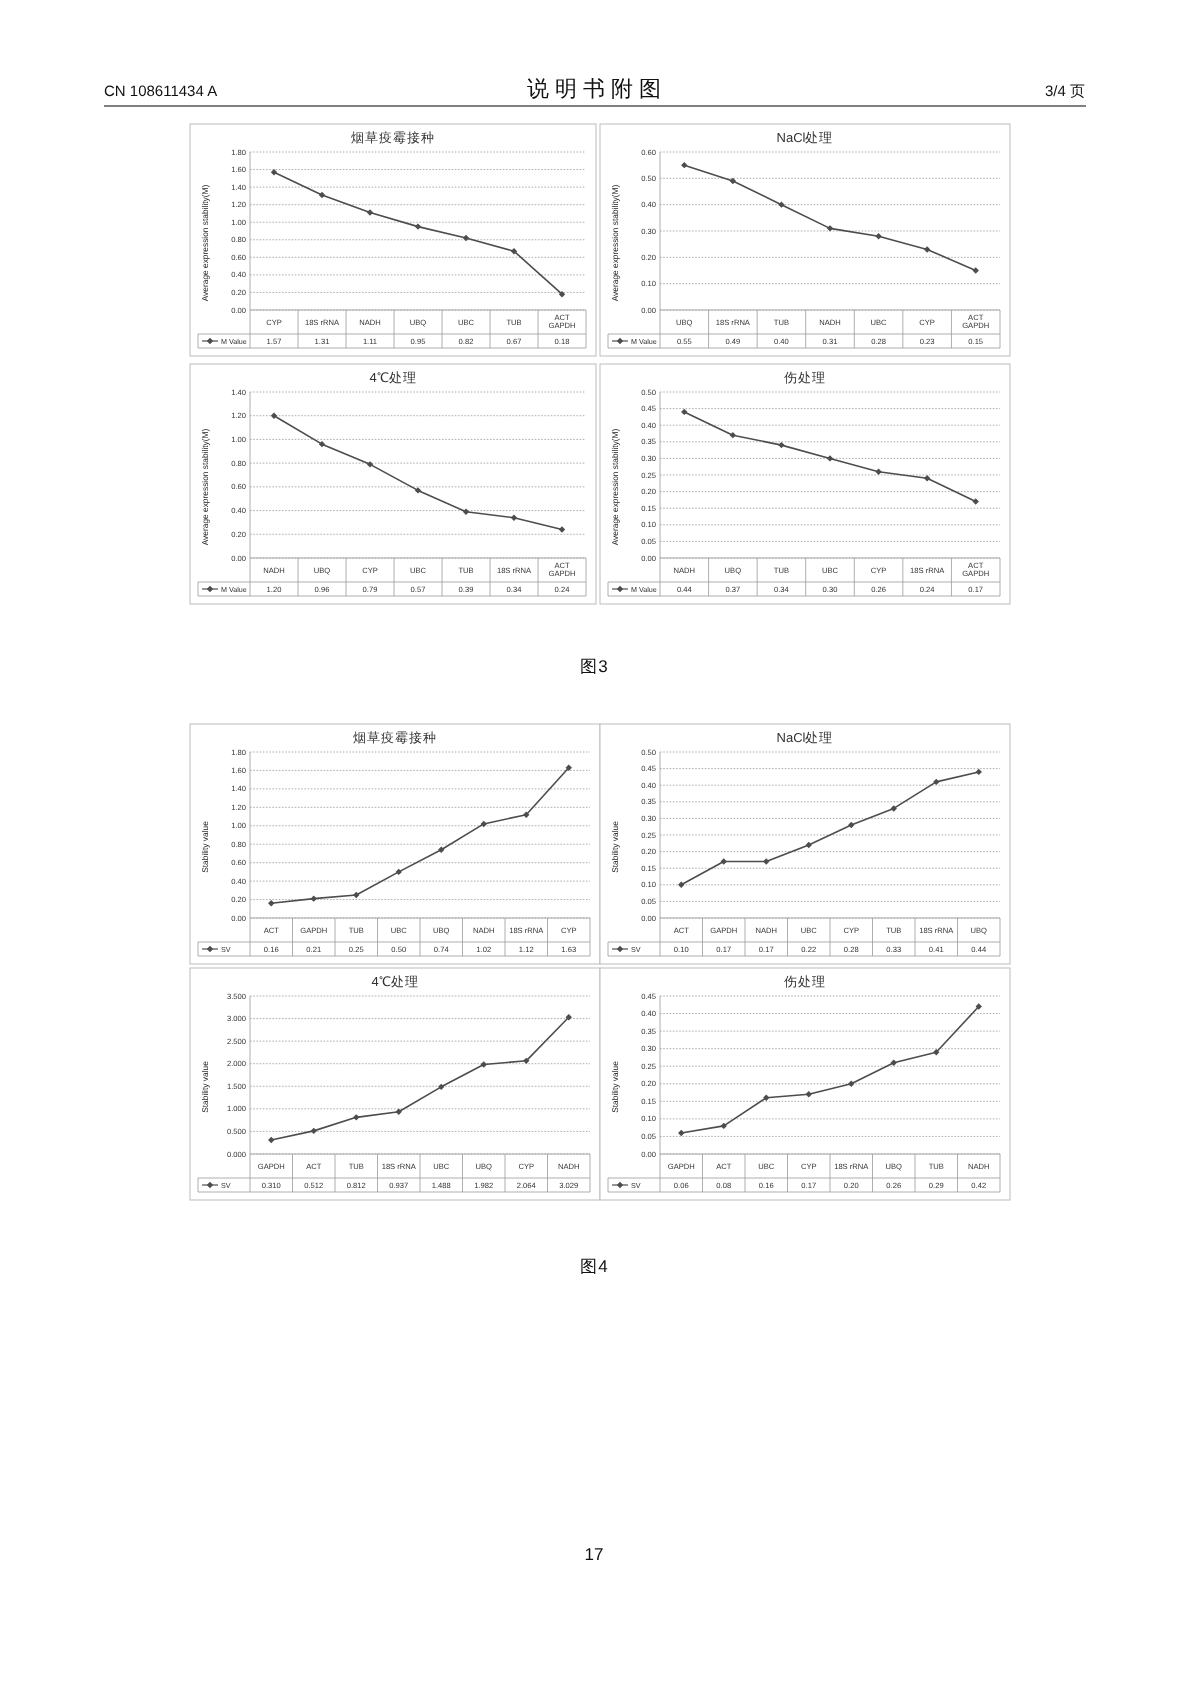 The width and height of the screenshot is (1190, 1684). What do you see at coordinates (594, 1266) in the screenshot?
I see `caption: 图4` at bounding box center [594, 1266].